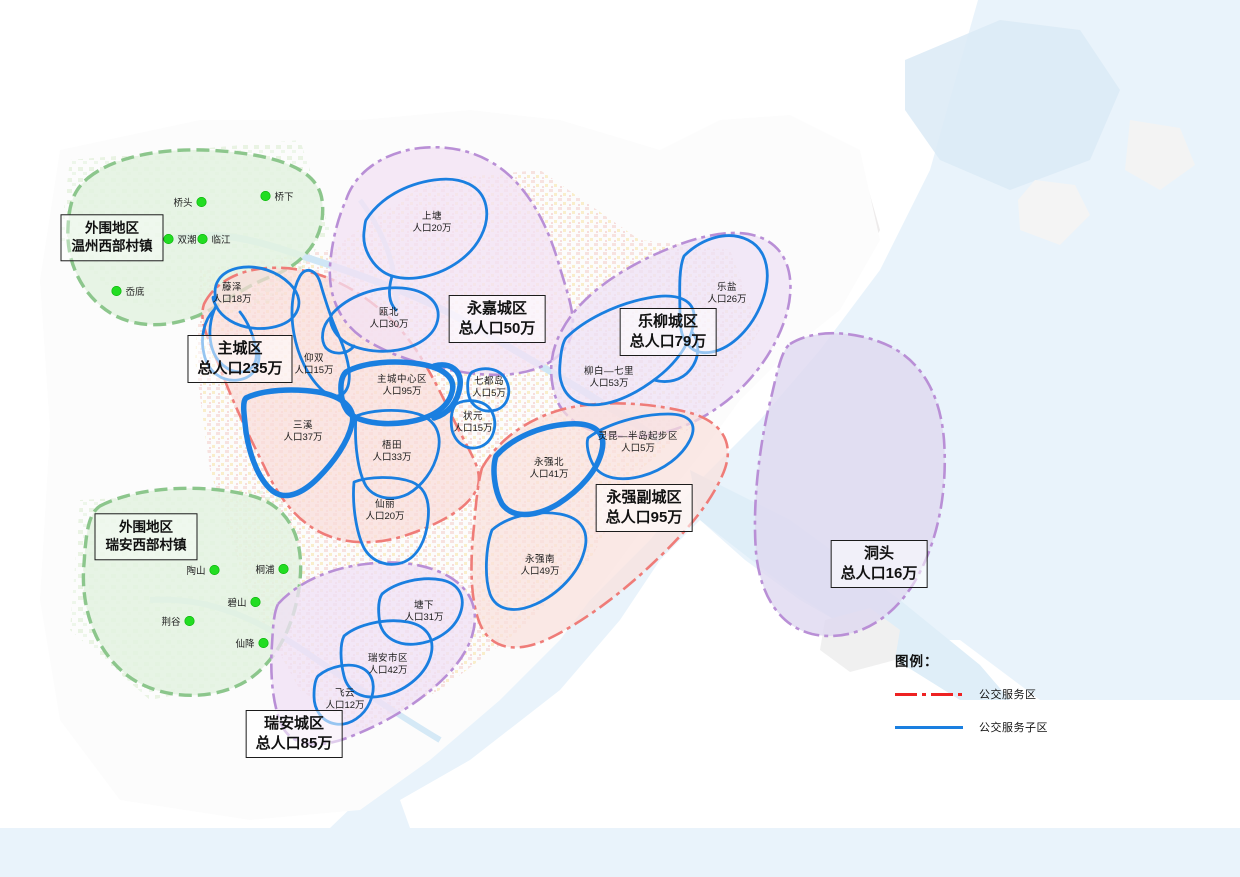  I want to click on town-label: 岙底, so click(135, 292).